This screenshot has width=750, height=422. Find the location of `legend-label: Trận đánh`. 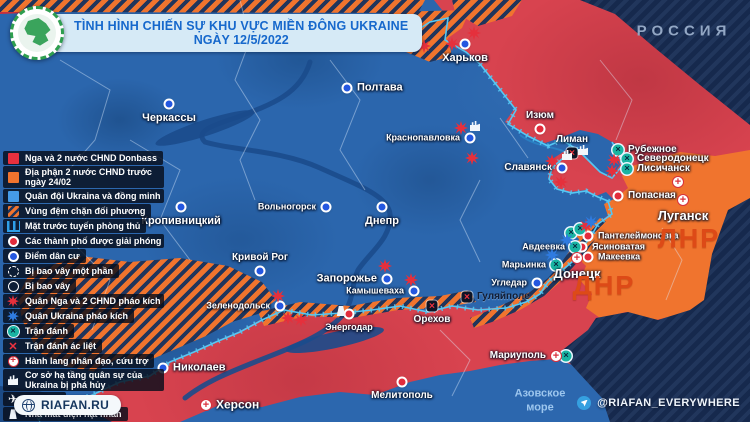

legend-label: Trận đánh is located at coordinates (47, 331).